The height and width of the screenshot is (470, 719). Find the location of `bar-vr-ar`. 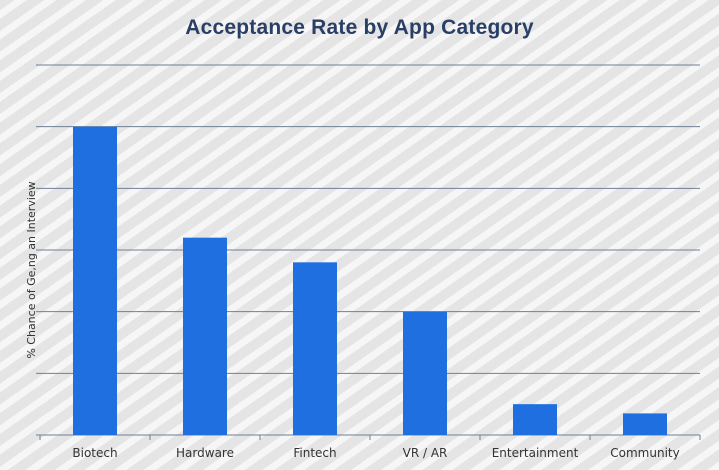

bar-vr-ar is located at coordinates (425, 373).